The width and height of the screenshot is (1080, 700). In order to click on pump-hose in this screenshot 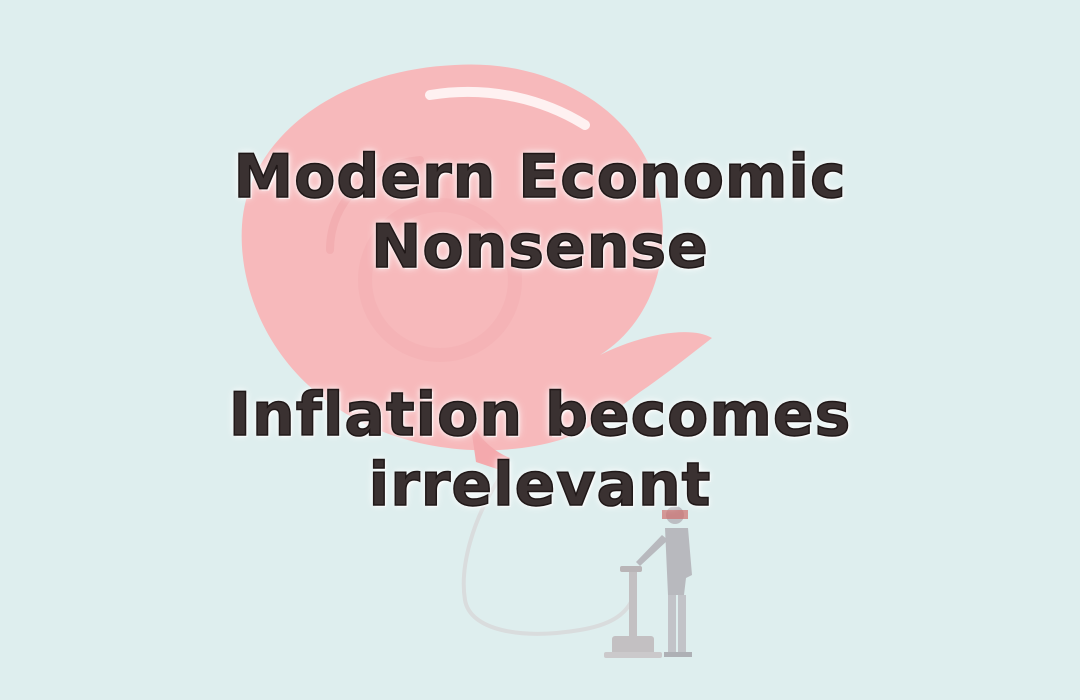, I will do `click(547, 552)`.